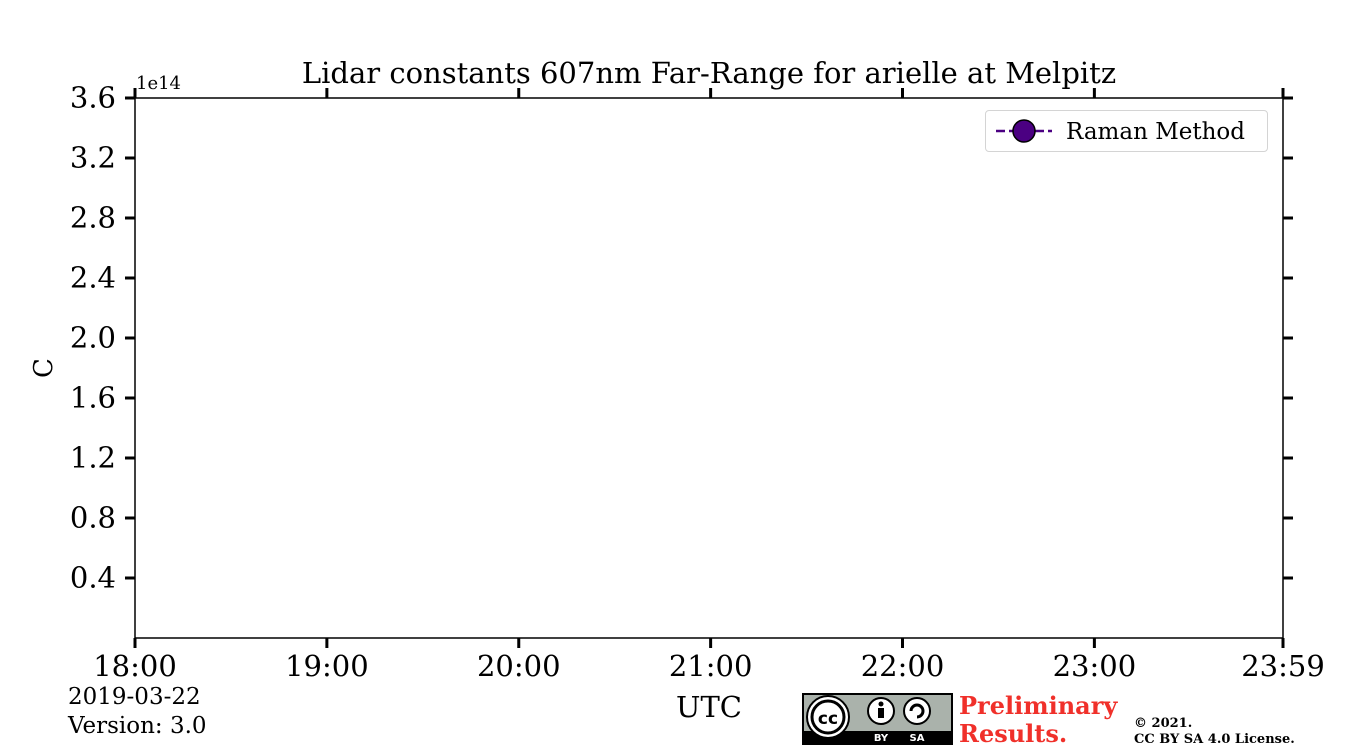 The width and height of the screenshot is (1350, 750). I want to click on preliminary-line-1: Preliminary, so click(1038, 705).